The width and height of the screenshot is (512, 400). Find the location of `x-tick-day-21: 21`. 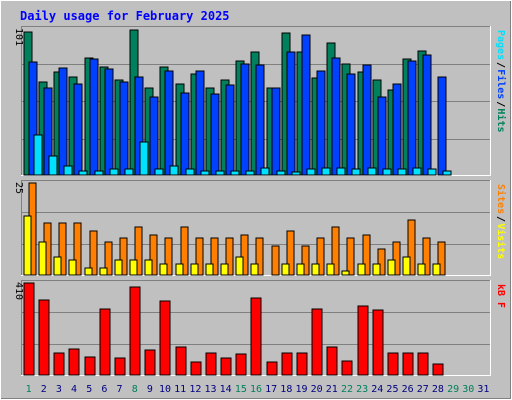

x-tick-day-21: 21 is located at coordinates (332, 389).